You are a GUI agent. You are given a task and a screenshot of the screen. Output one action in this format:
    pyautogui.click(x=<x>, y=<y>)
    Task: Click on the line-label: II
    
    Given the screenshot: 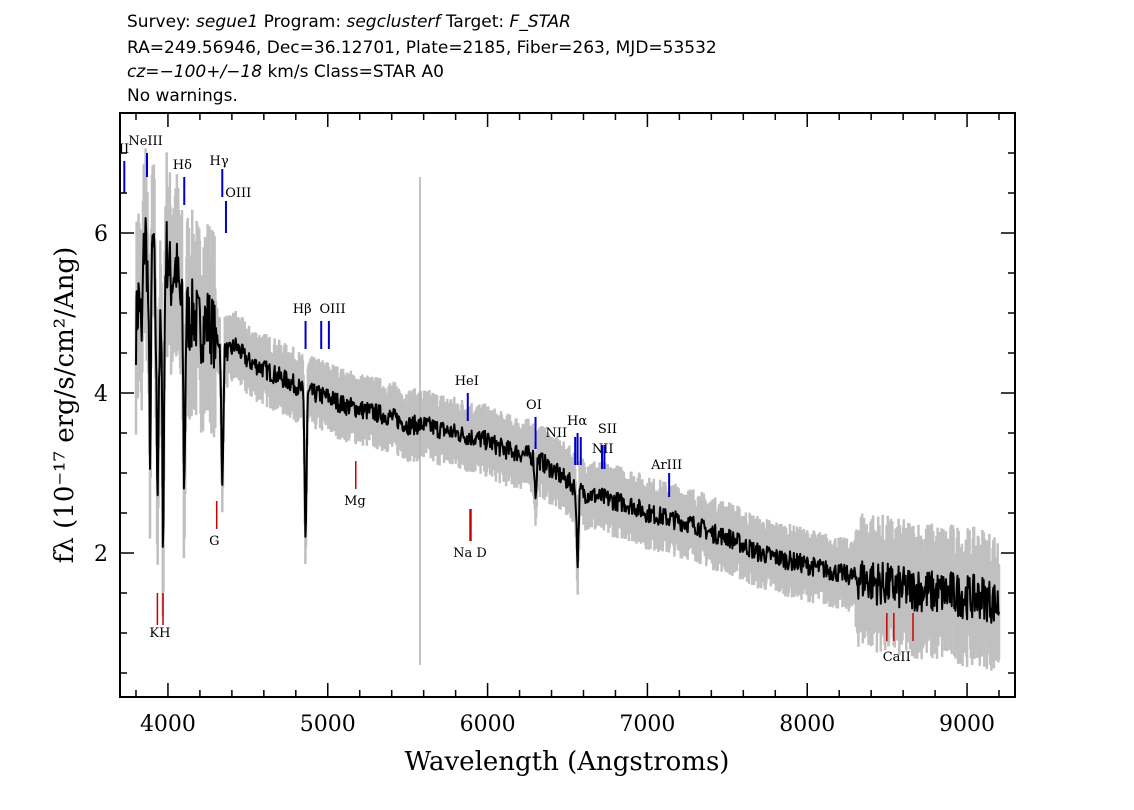 What is the action you would take?
    pyautogui.click(x=124, y=149)
    